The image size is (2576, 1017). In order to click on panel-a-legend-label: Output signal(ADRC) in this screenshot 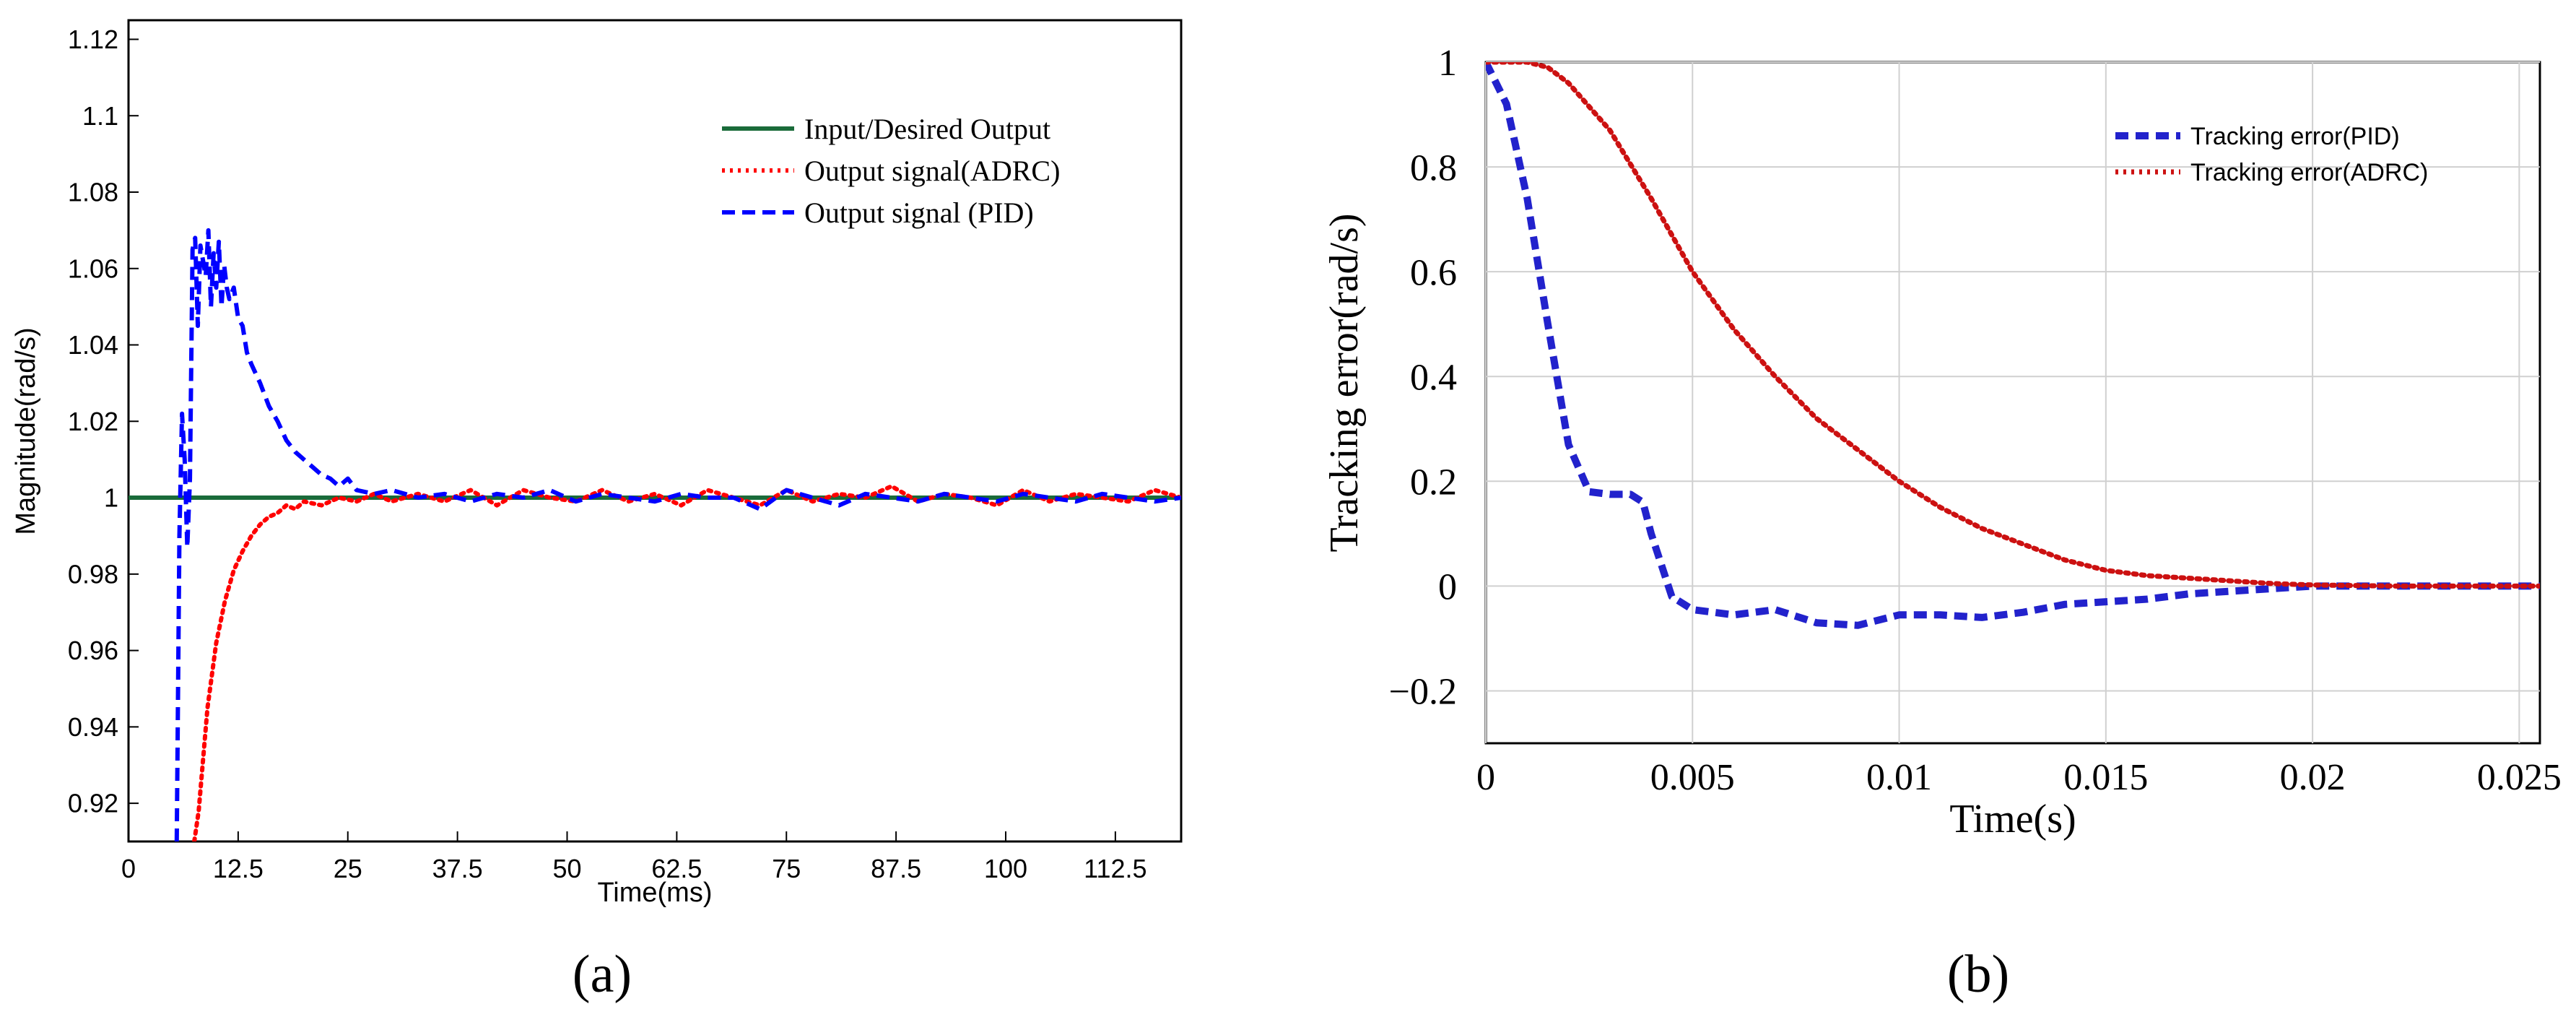, I will do `click(932, 171)`.